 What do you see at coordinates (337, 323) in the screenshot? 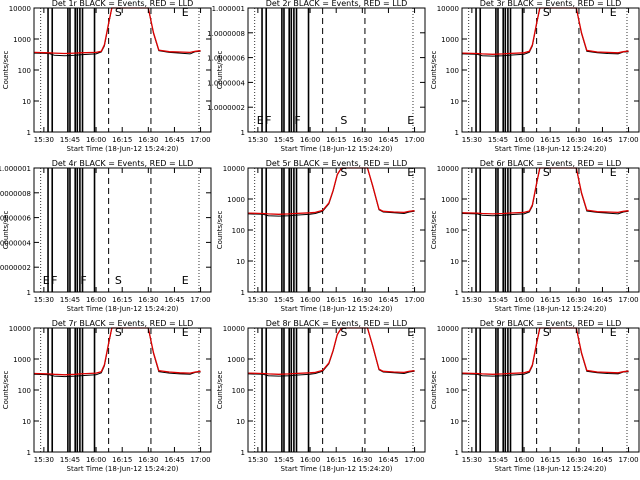
I see `panel-title: Det 8r BLACK = Events, RED = LLD` at bounding box center [337, 323].